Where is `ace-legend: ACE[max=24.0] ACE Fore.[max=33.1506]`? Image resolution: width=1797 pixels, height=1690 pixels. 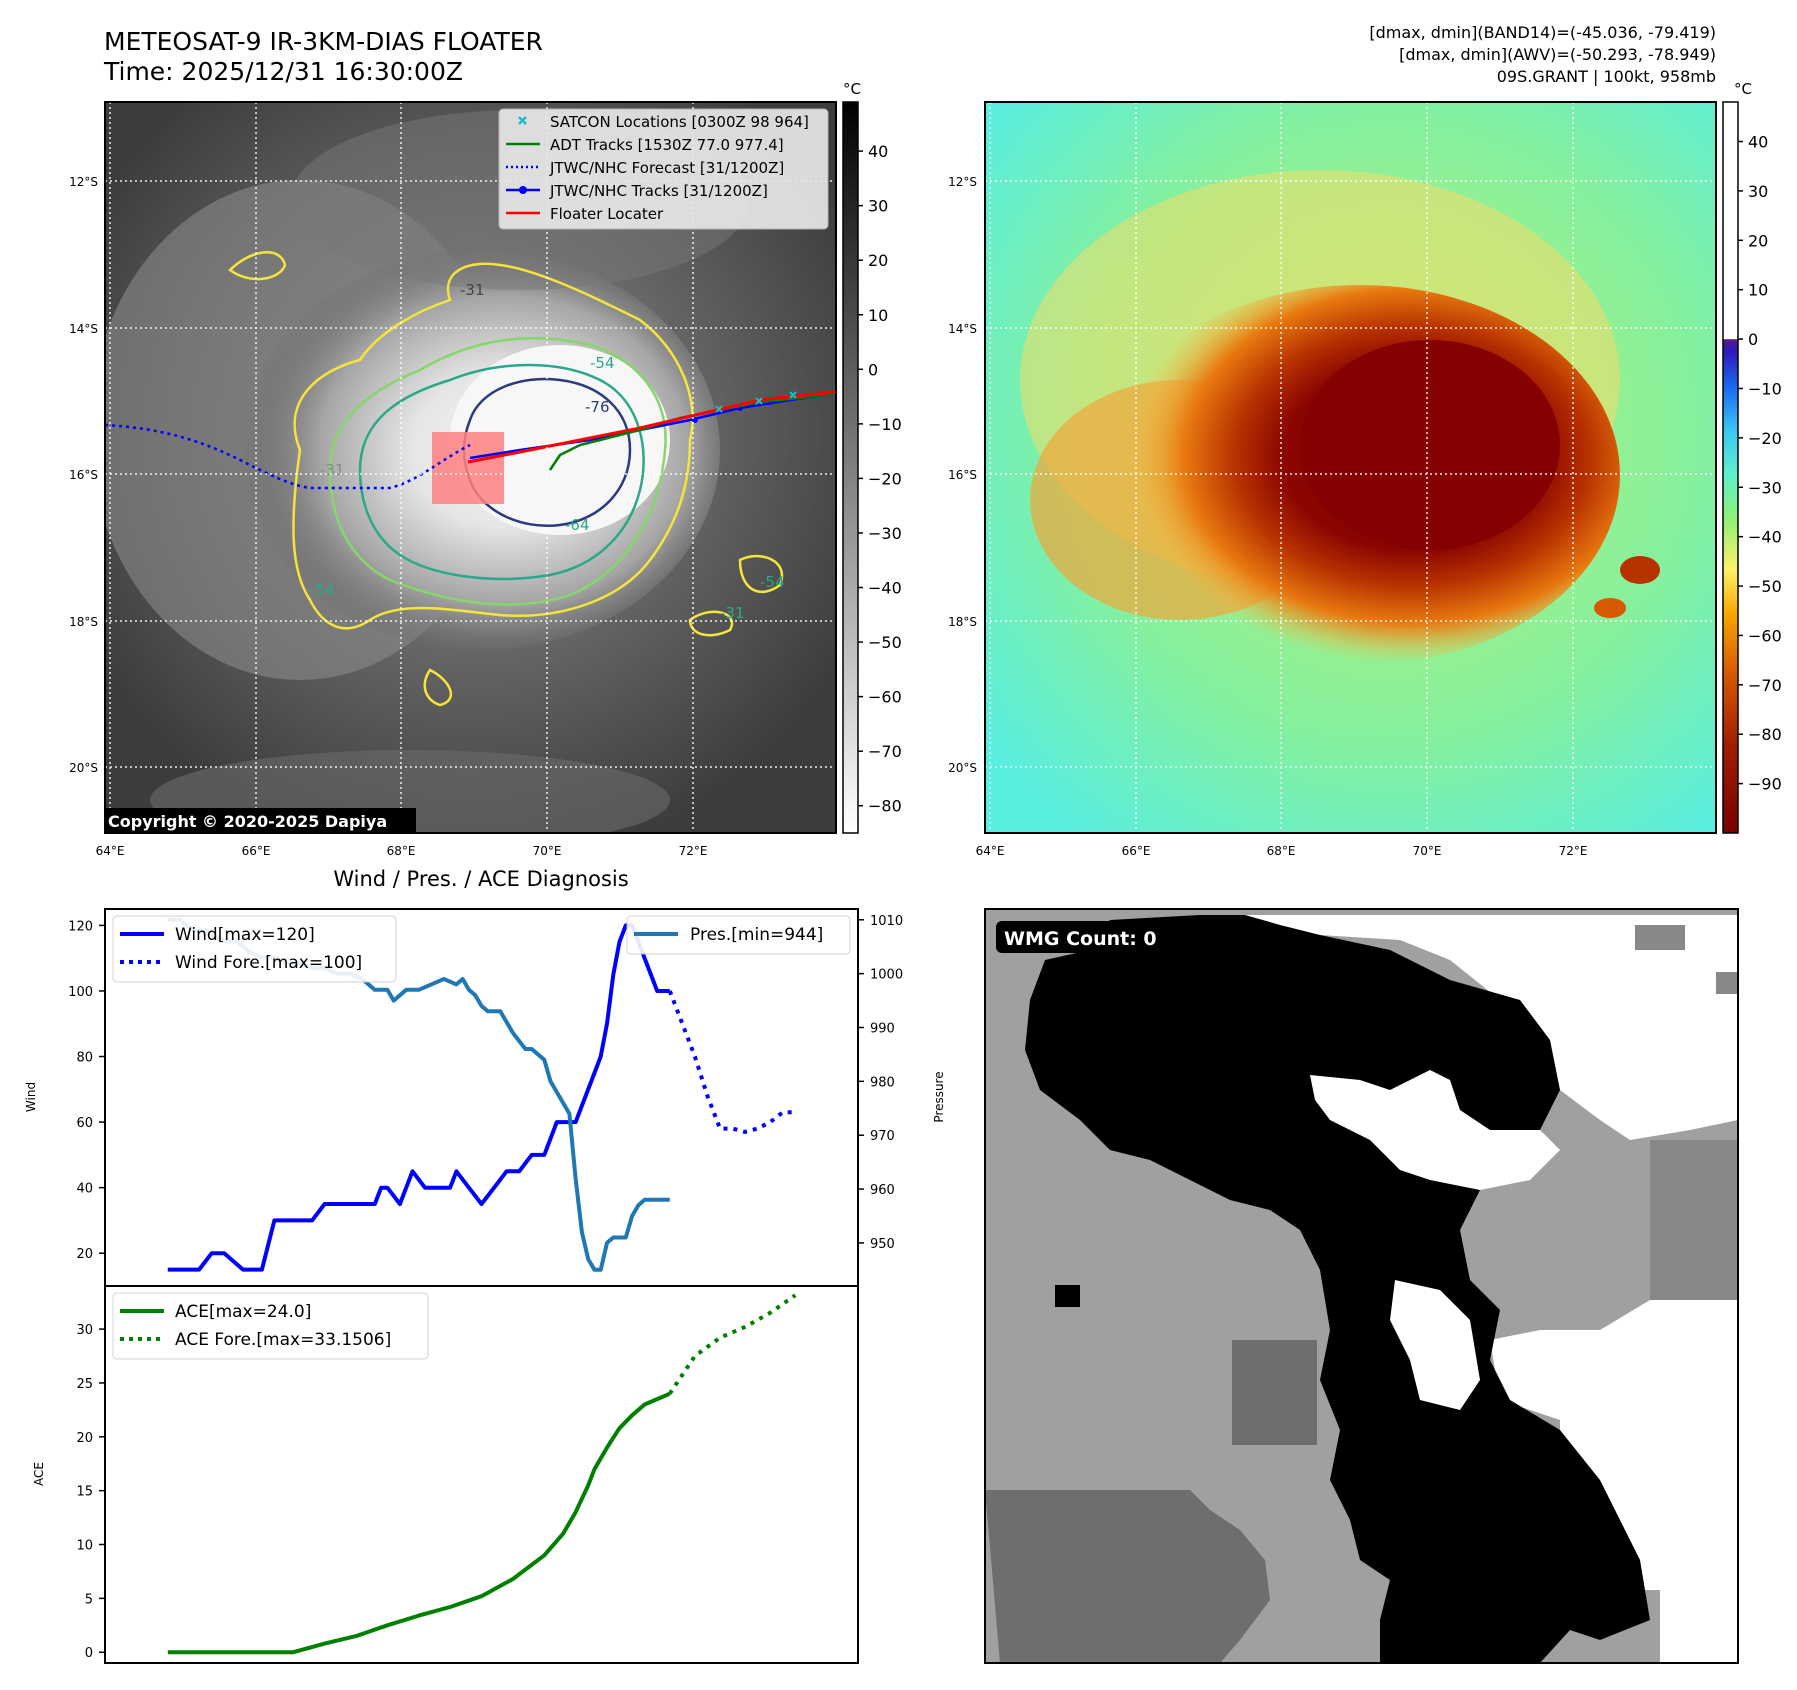 ace-legend: ACE[max=24.0] ACE Fore.[max=33.1506] is located at coordinates (270, 1326).